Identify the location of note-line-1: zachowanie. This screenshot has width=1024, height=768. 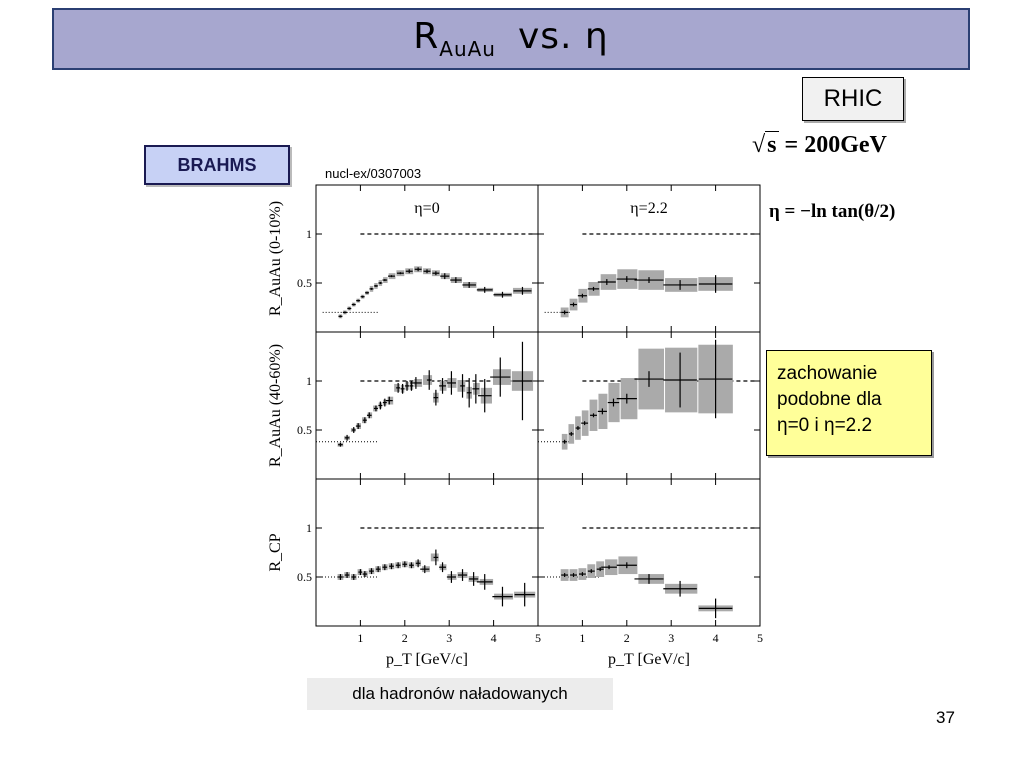
(827, 373).